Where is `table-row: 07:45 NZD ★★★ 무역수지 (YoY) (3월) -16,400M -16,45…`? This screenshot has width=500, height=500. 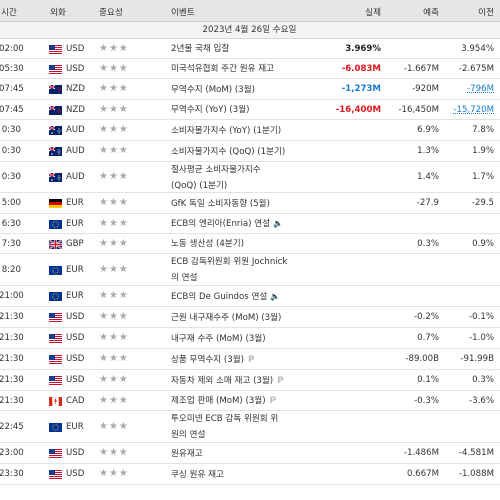
table-row: 07:45 NZD ★★★ 무역수지 (YoY) (3월) -16,400M -16,45… is located at coordinates (250, 110).